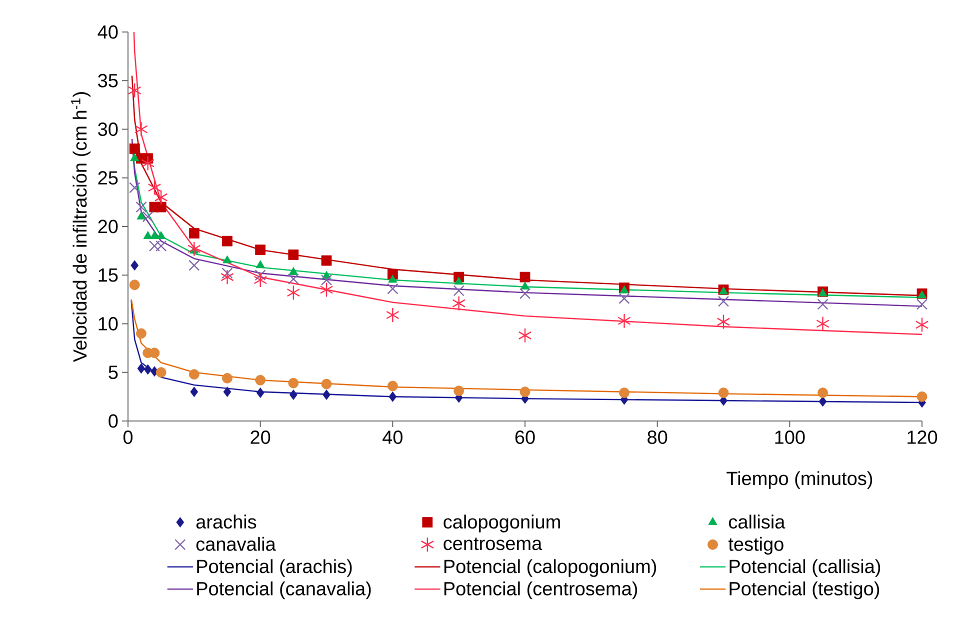  Describe the element at coordinates (274, 568) in the screenshot. I see `legend-label: Potencial (arachis)` at that location.